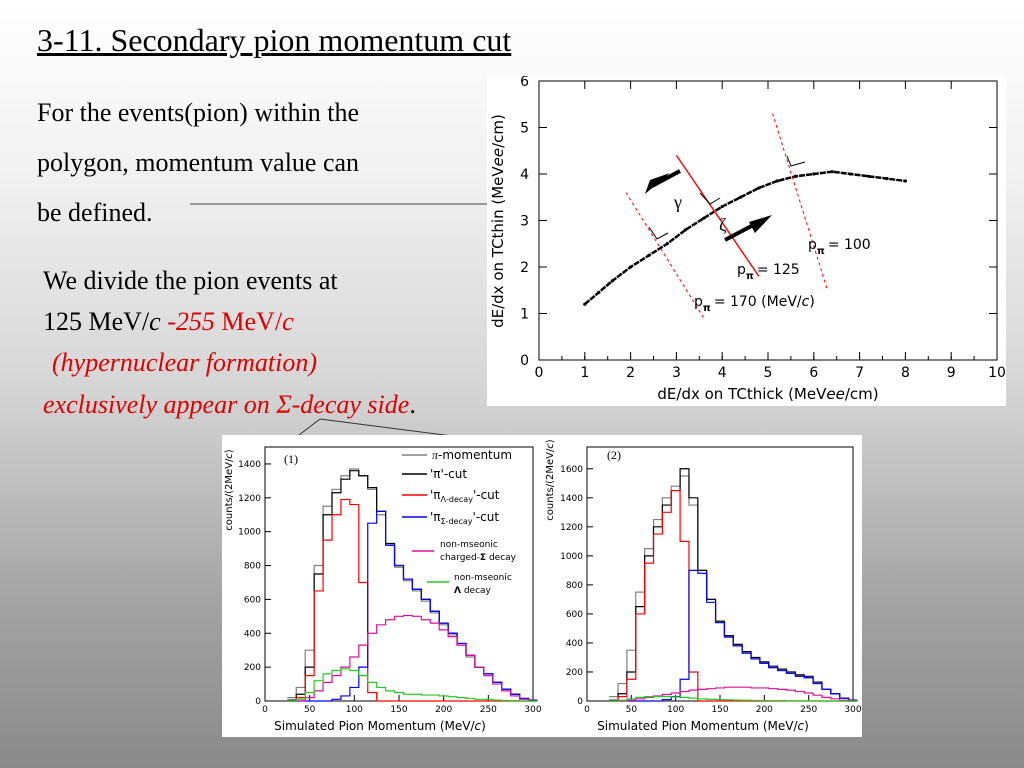  Describe the element at coordinates (198, 162) in the screenshot. I see `intro-line-2: polygon, momentum value can` at that location.